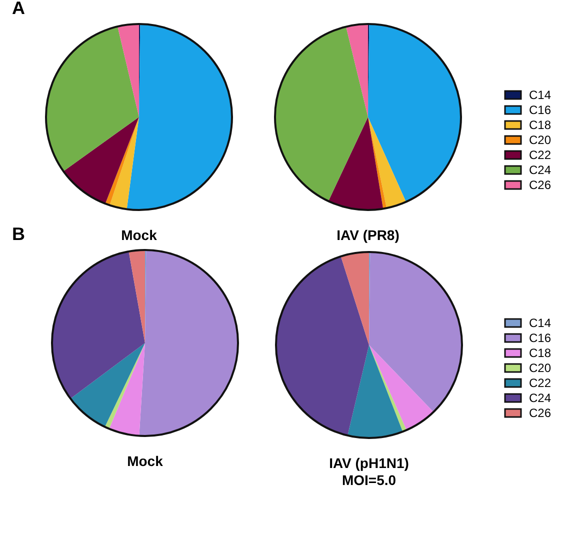 The height and width of the screenshot is (534, 570). Describe the element at coordinates (18, 234) in the screenshot. I see `text: B` at that location.